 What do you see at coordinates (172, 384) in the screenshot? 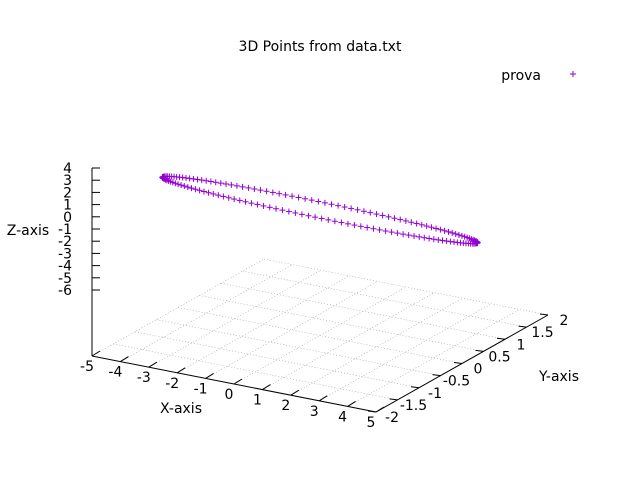
I see `x-tick-label: -2` at bounding box center [172, 384].